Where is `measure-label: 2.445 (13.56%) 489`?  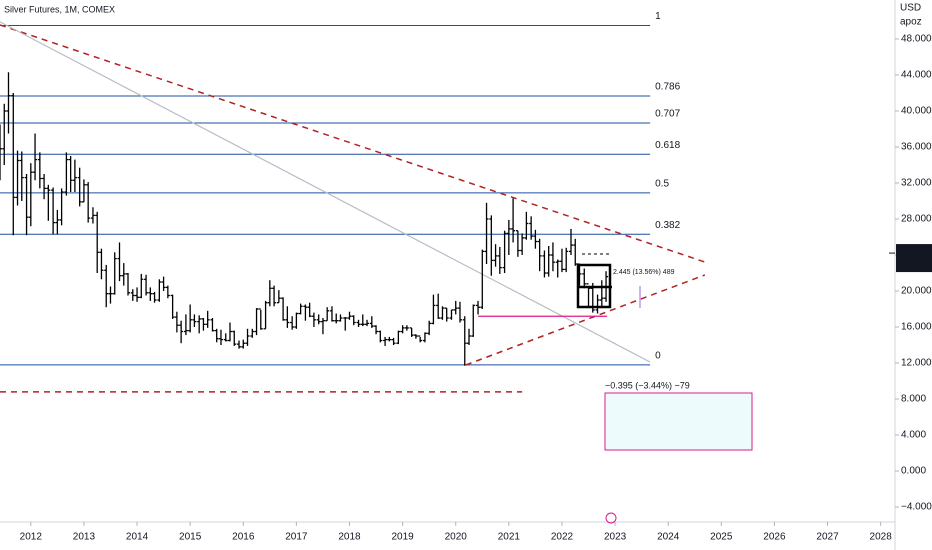 measure-label: 2.445 (13.56%) 489 is located at coordinates (644, 272).